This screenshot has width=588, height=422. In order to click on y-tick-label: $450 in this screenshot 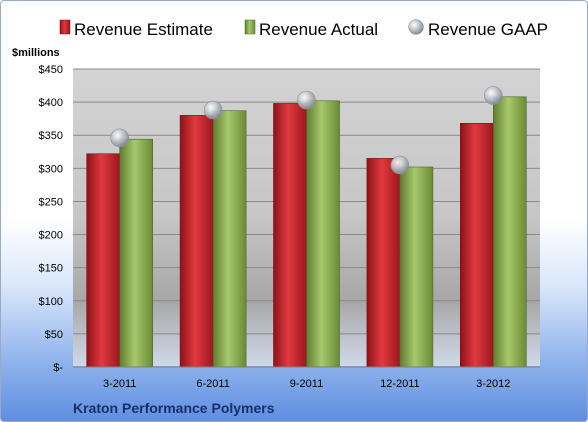, I will do `click(51, 70)`.